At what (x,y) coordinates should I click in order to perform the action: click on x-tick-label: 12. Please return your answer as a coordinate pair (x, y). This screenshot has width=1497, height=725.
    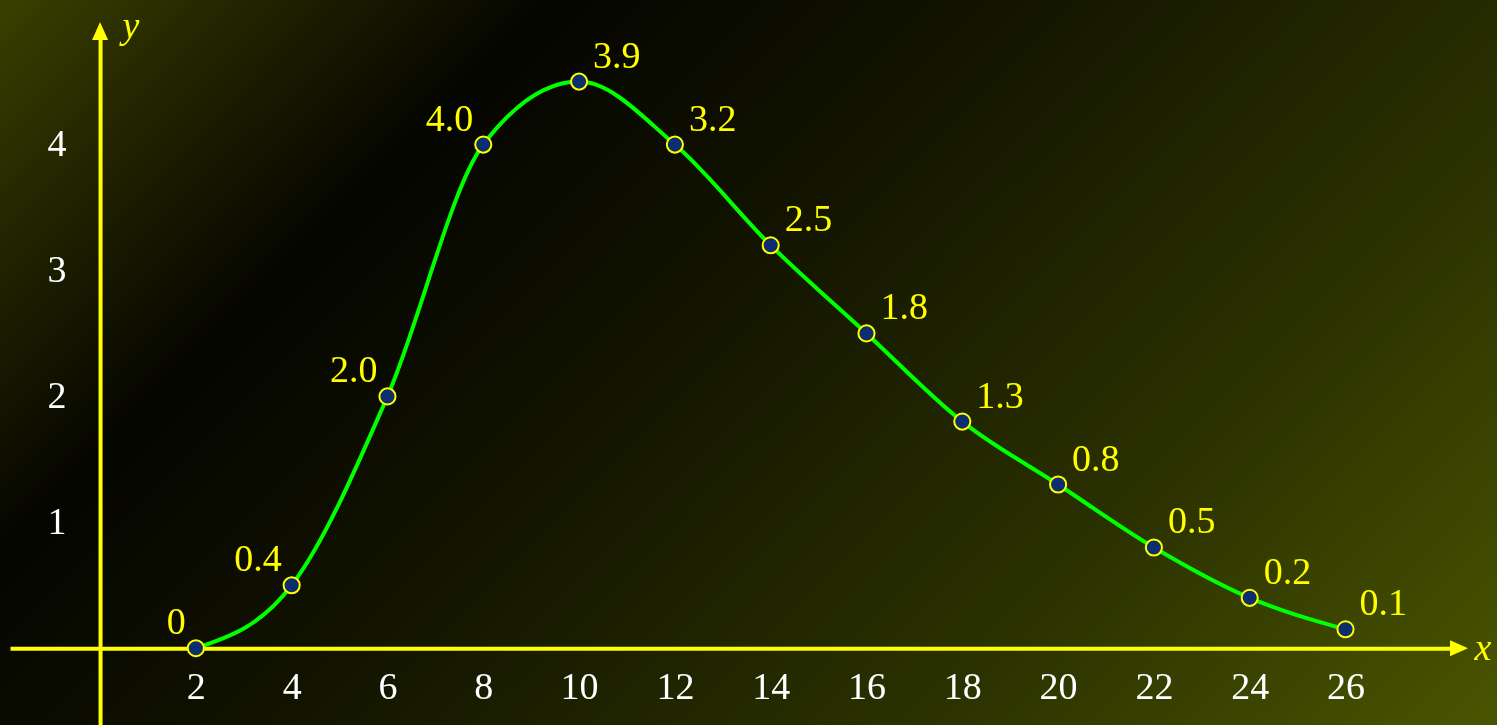
    Looking at the image, I should click on (675, 685).